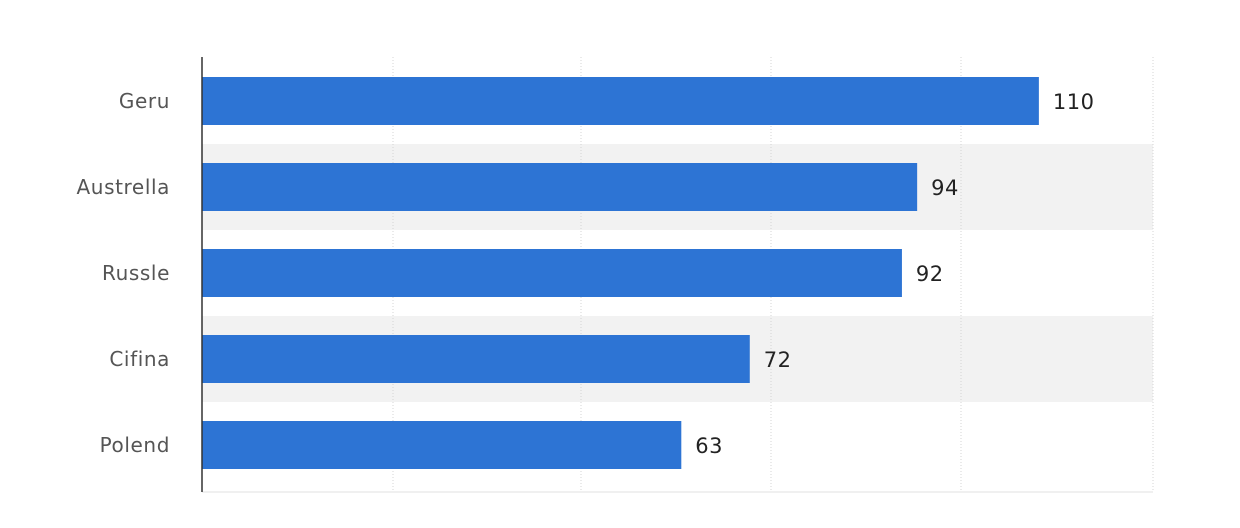 The height and width of the screenshot is (528, 1240). Describe the element at coordinates (139, 359) in the screenshot. I see `category-label: Cifina` at that location.